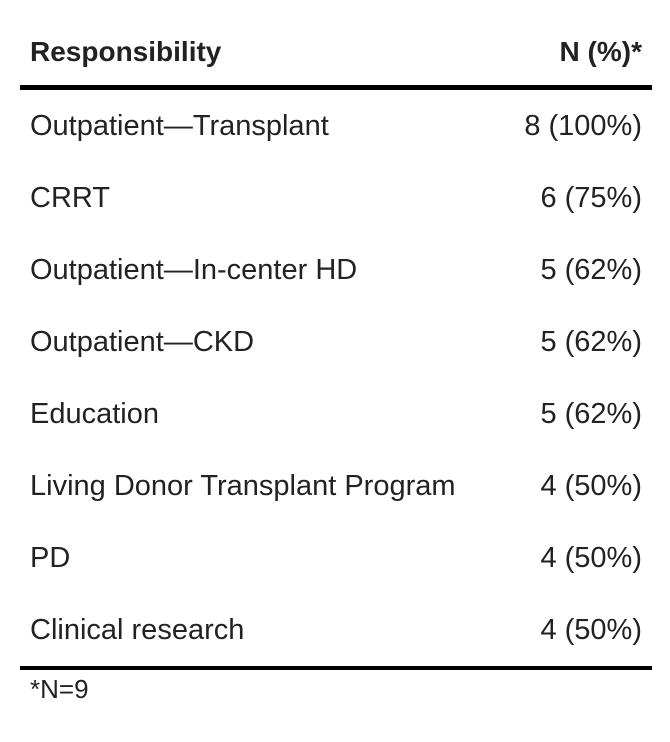 The image size is (670, 742). I want to click on header-row: Responsibility N (%)*, so click(336, 54).